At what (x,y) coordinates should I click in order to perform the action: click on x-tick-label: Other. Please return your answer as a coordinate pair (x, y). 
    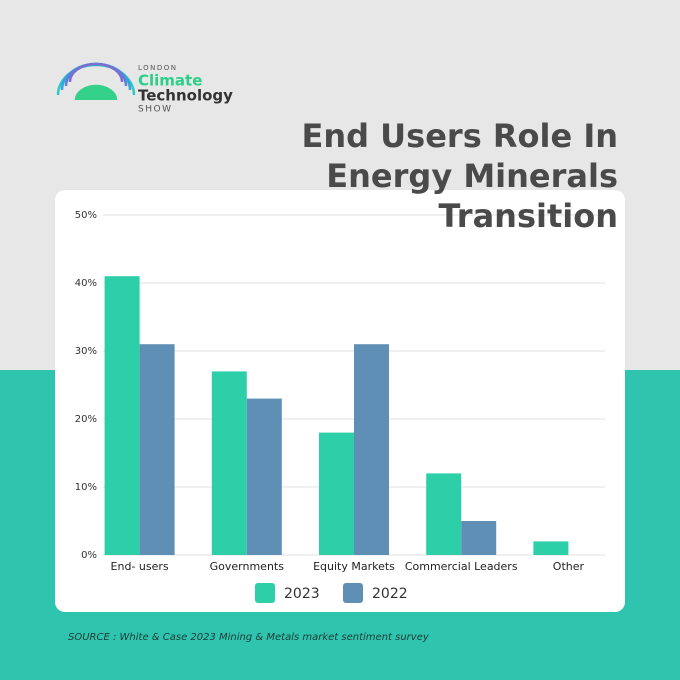
    Looking at the image, I should click on (569, 566).